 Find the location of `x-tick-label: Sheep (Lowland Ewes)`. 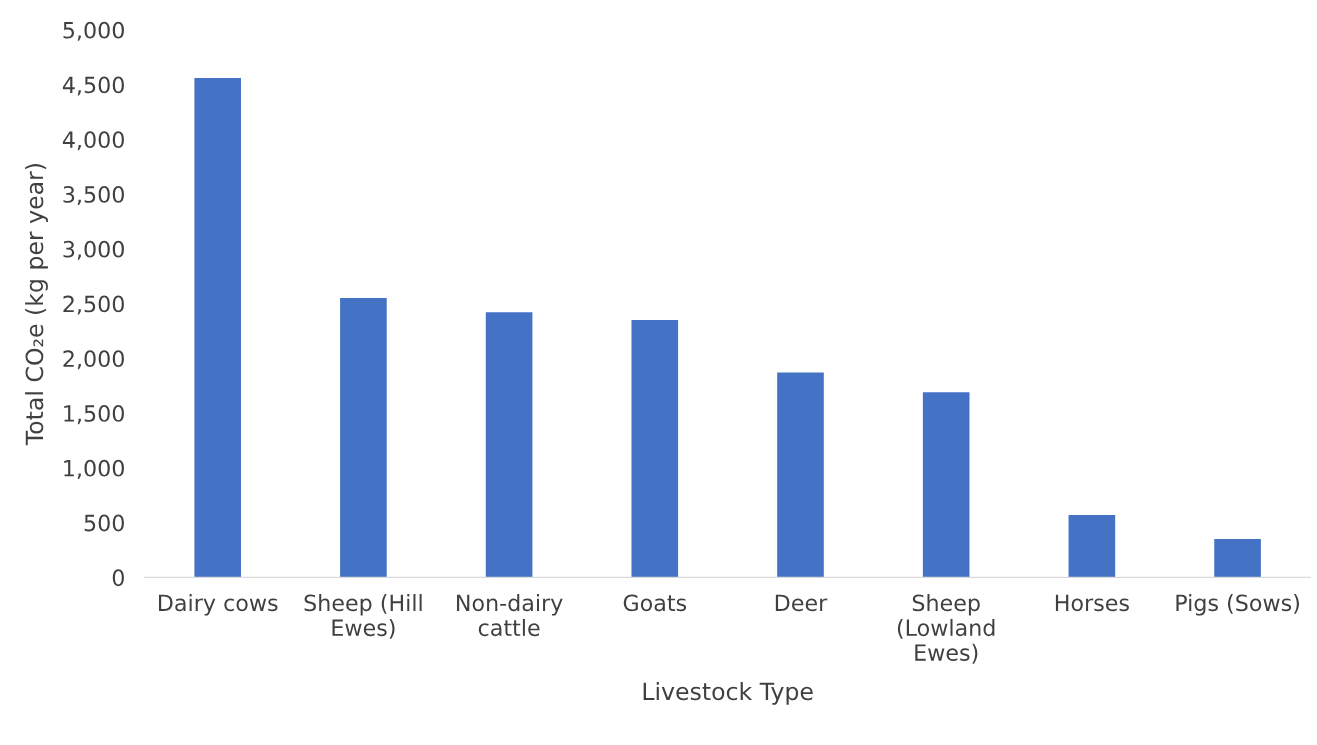

x-tick-label: Sheep (Lowland Ewes) is located at coordinates (946, 629).